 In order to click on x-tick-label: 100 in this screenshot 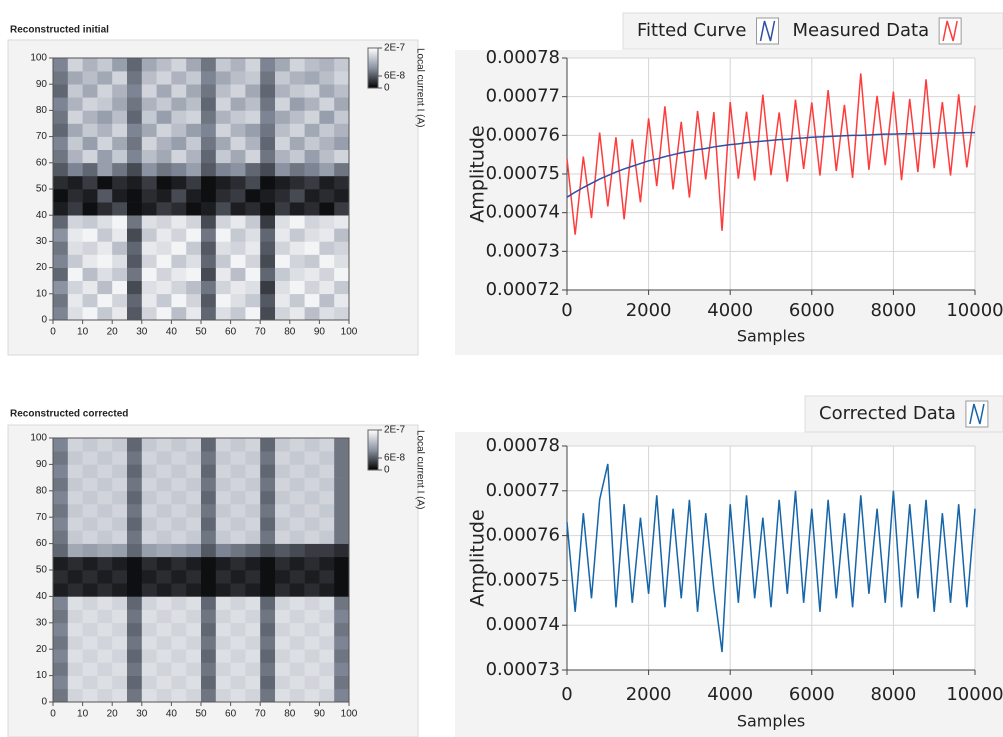, I will do `click(349, 714)`.